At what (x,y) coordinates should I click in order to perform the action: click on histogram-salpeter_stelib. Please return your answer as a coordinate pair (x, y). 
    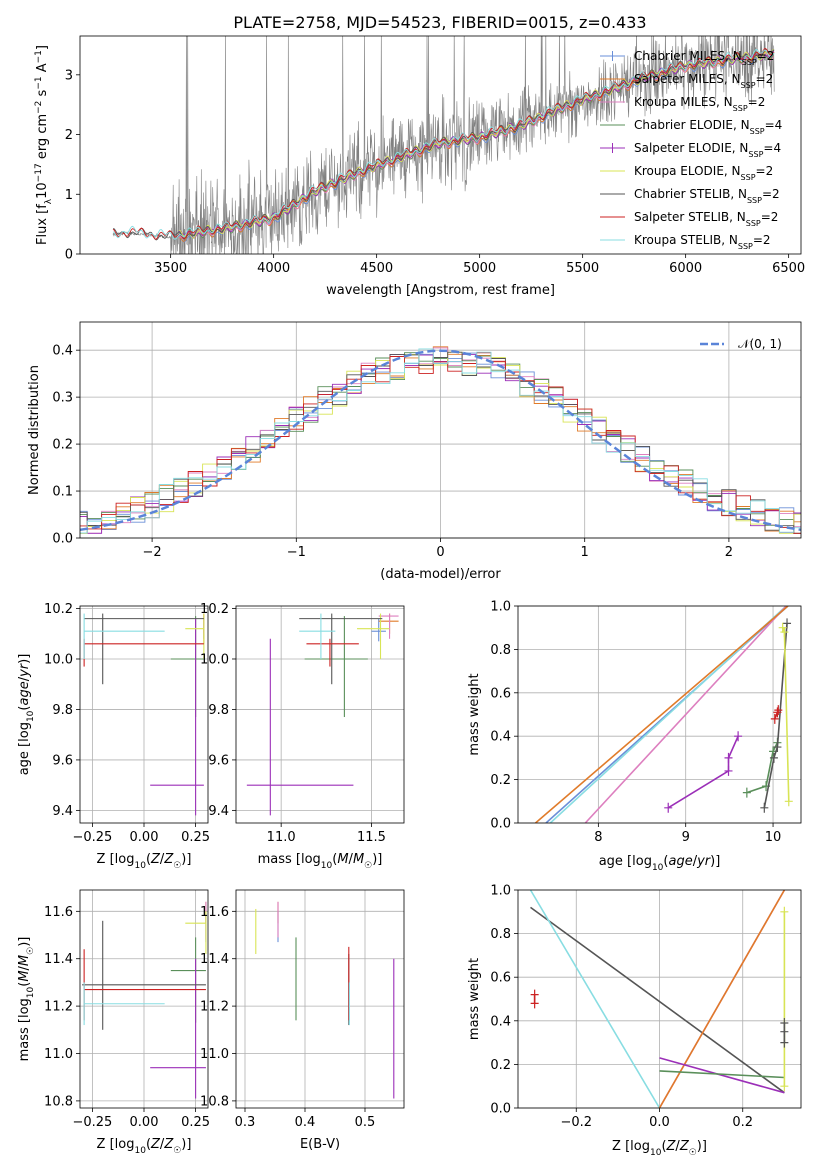
    Looking at the image, I should click on (440, 443).